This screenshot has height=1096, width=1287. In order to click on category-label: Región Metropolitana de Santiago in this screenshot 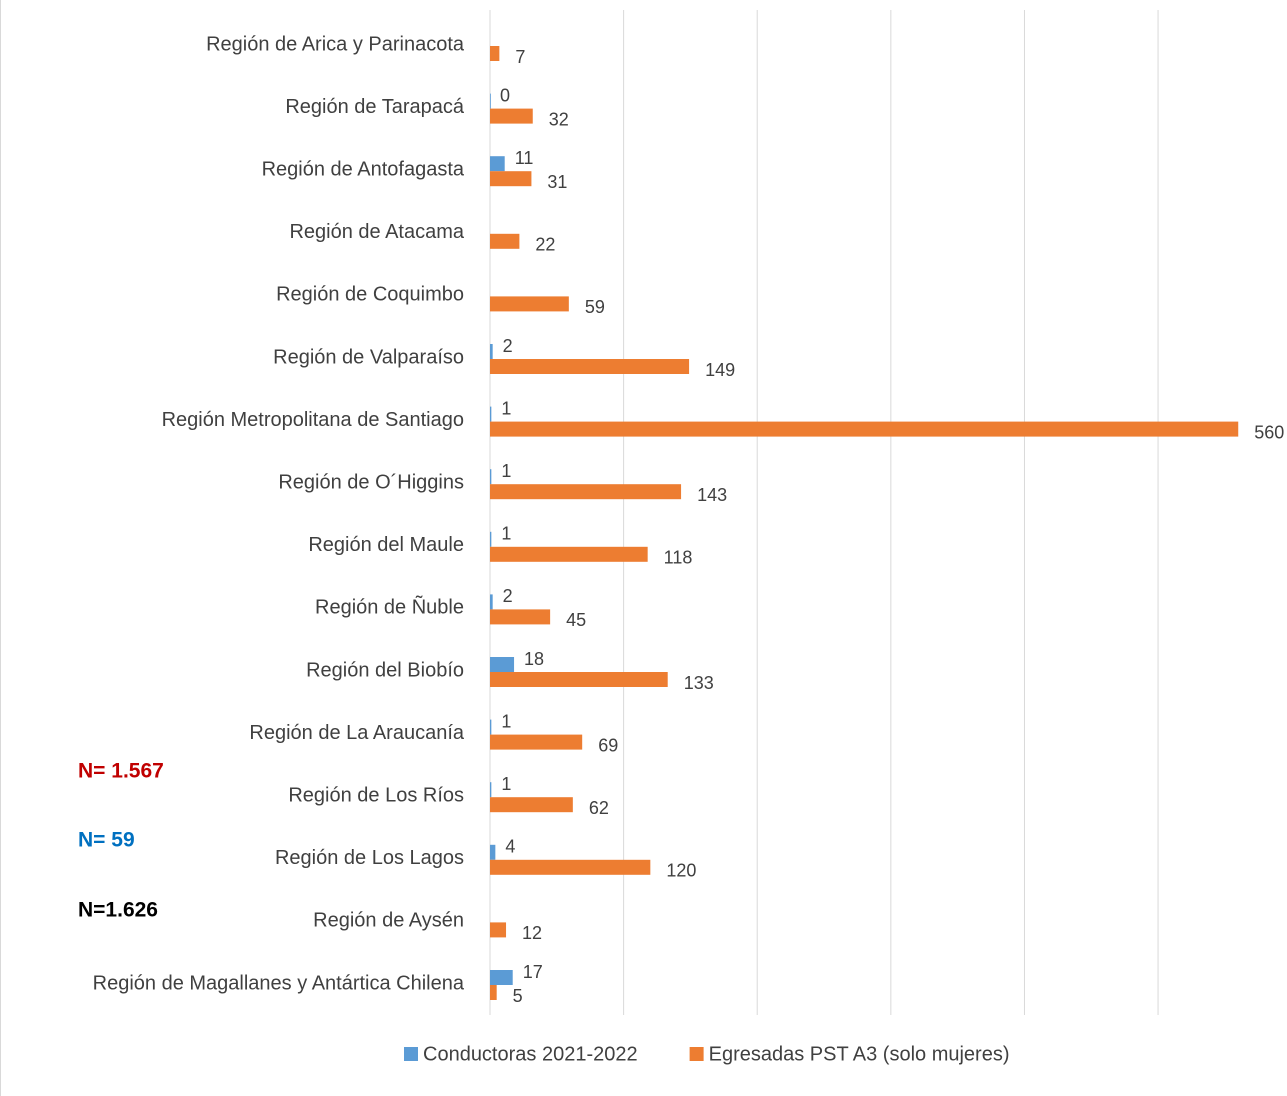, I will do `click(313, 420)`.